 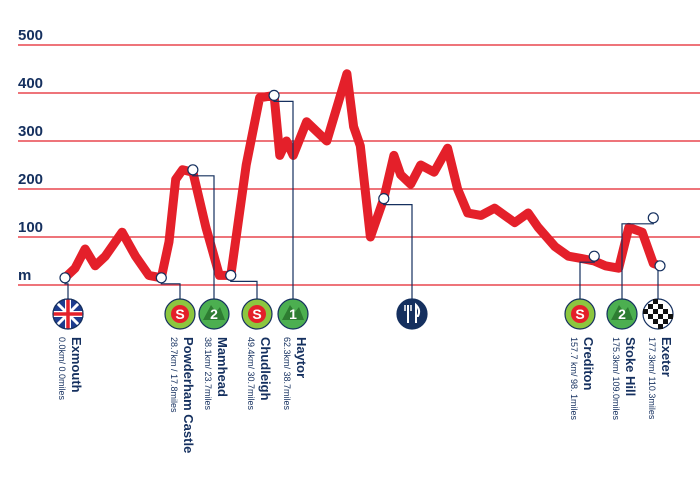 I want to click on checkpoint-distance: 49.4km/ 30.7miles, so click(x=251, y=374).